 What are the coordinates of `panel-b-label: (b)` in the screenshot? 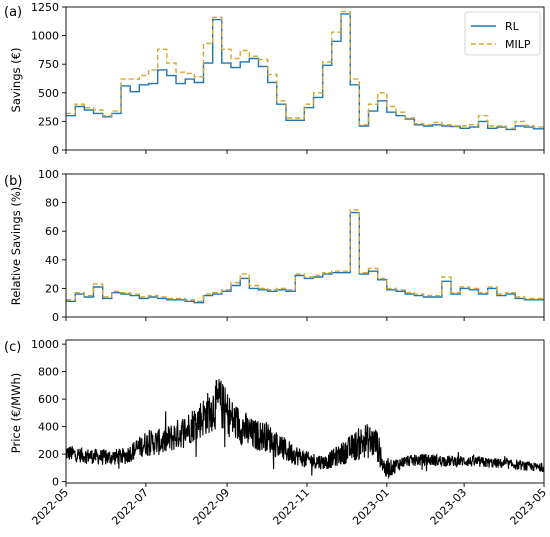 It's located at (13, 181).